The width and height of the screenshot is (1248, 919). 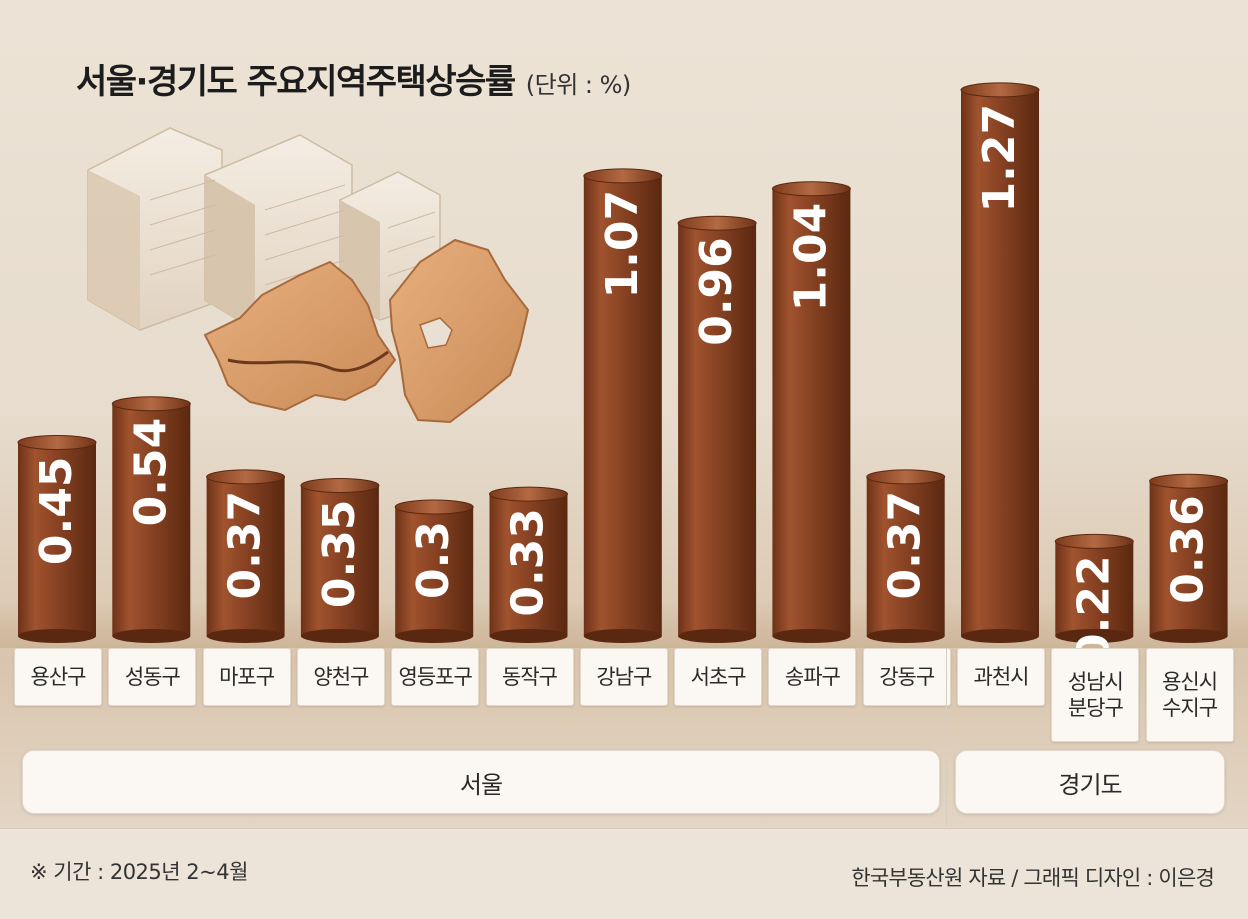 What do you see at coordinates (339, 554) in the screenshot?
I see `bar-value-label: 0.35` at bounding box center [339, 554].